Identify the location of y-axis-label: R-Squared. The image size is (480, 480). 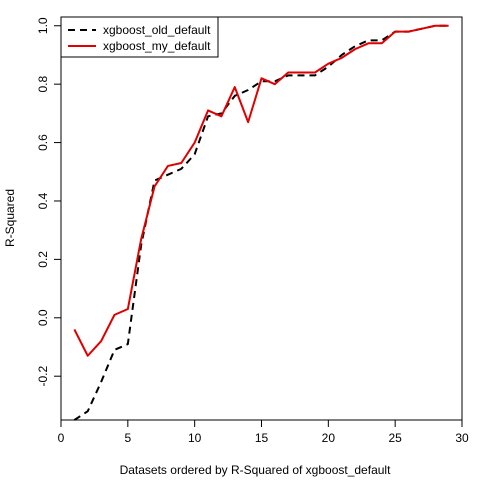
(10, 218).